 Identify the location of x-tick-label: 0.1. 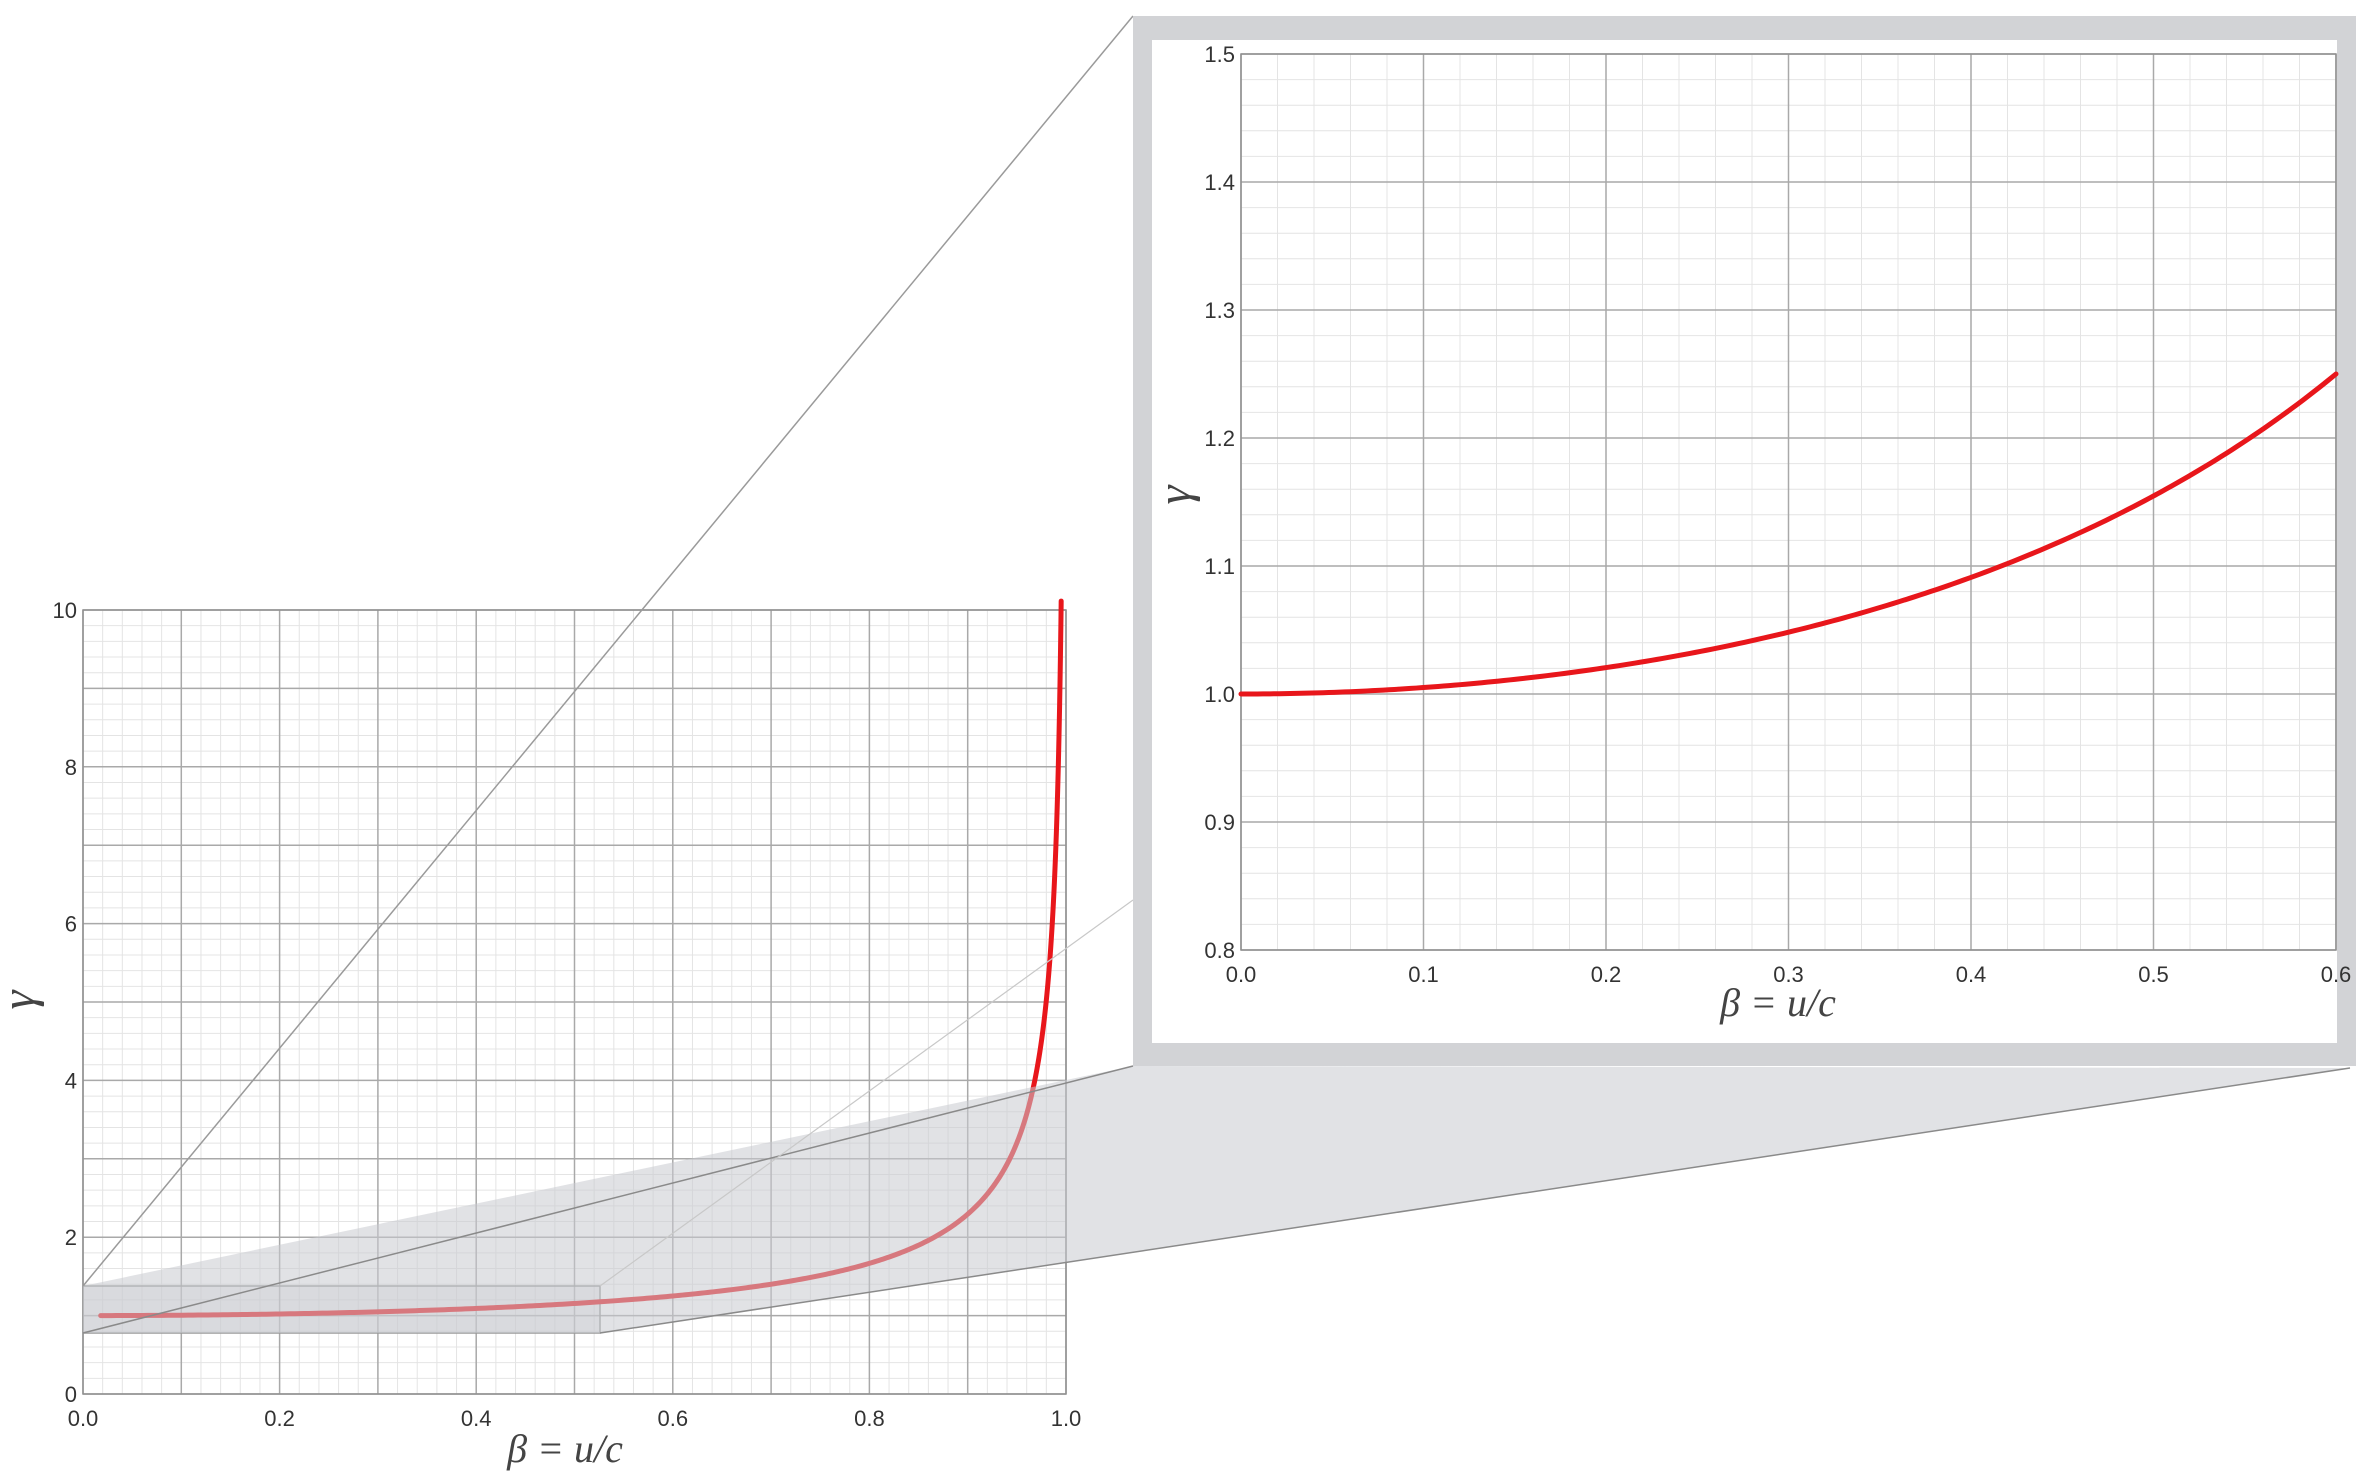
(1423, 974).